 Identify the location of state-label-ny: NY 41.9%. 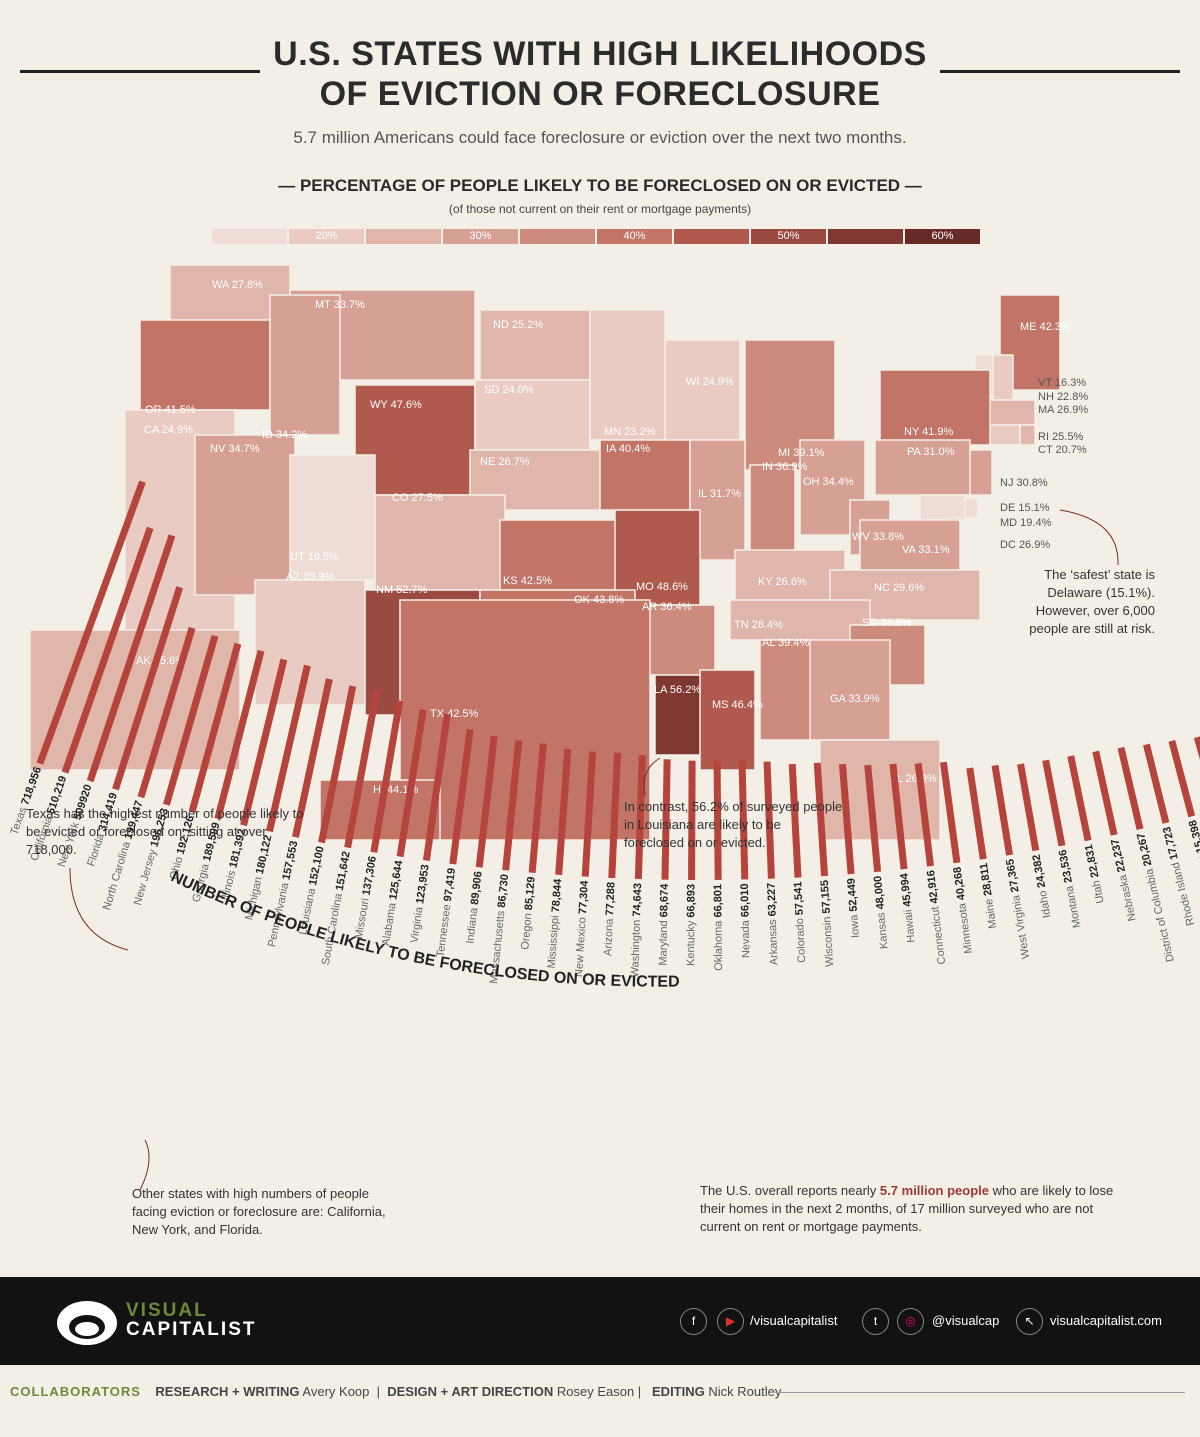
(929, 432).